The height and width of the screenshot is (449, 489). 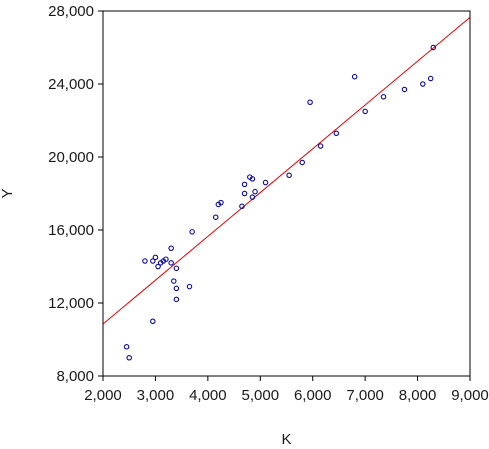 What do you see at coordinates (156, 395) in the screenshot?
I see `x-tick-label: 3,000` at bounding box center [156, 395].